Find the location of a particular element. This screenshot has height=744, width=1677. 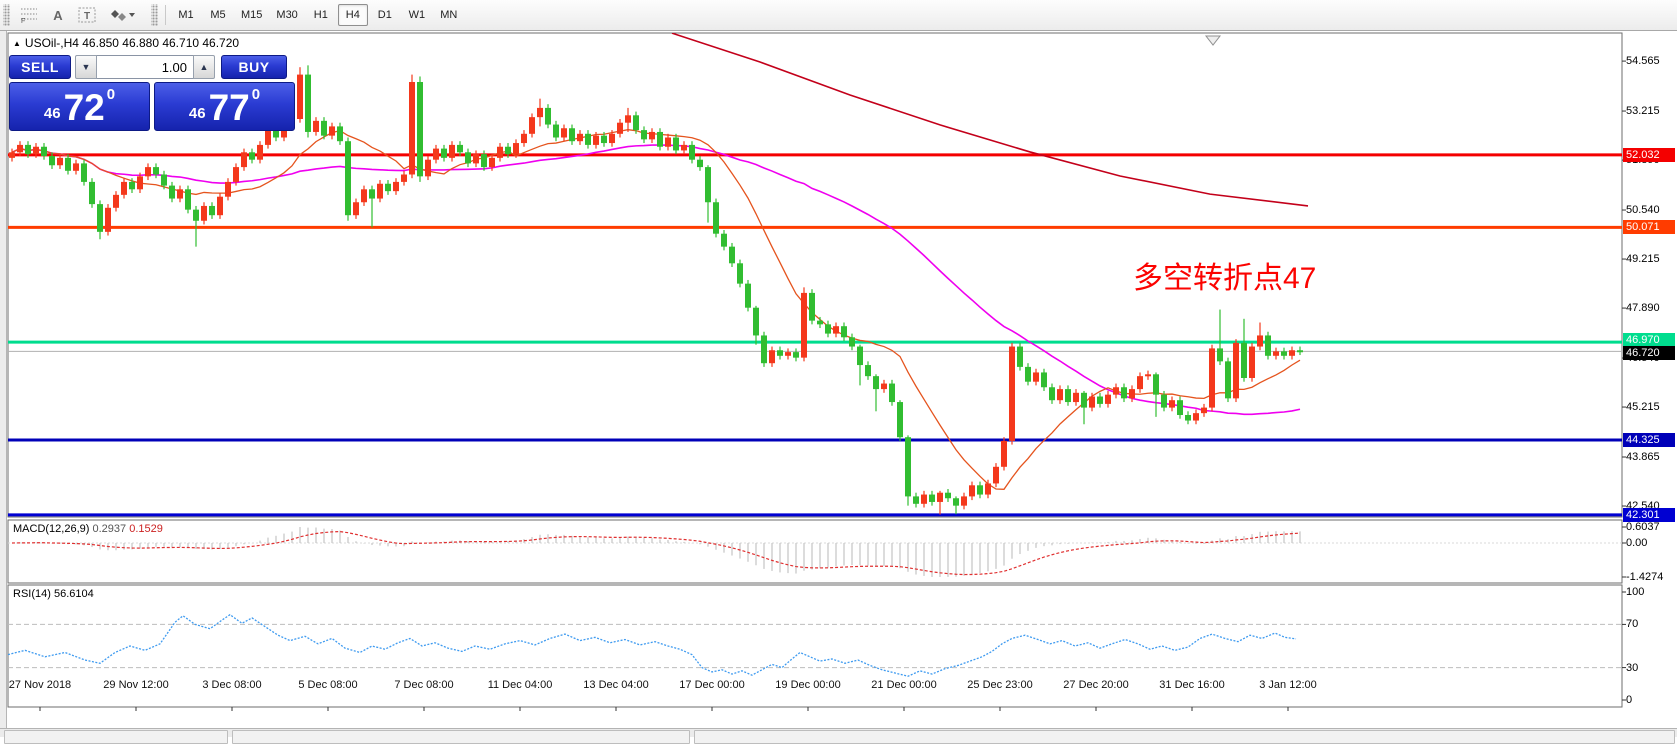

timeframe-button-m15: M15 is located at coordinates (252, 15).